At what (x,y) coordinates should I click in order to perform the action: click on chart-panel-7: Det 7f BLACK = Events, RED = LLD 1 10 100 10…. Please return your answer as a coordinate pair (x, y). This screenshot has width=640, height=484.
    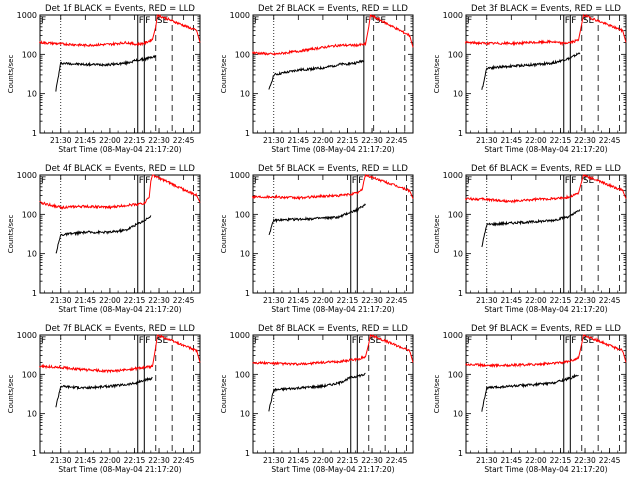
    Looking at the image, I should click on (104, 399).